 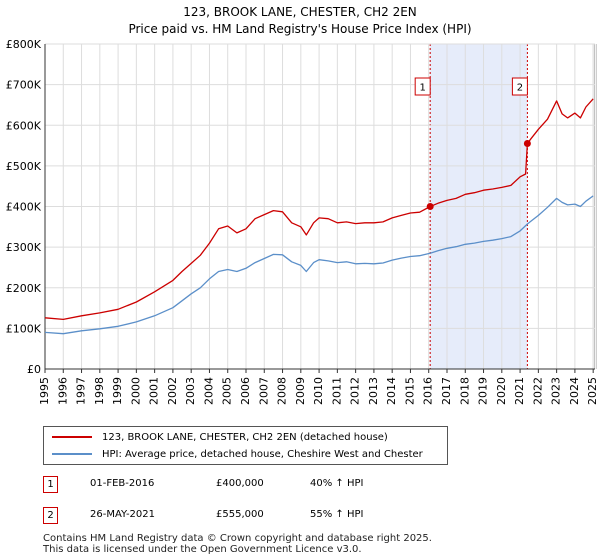 I want to click on x-tick-label: 2013, so click(x=373, y=391).